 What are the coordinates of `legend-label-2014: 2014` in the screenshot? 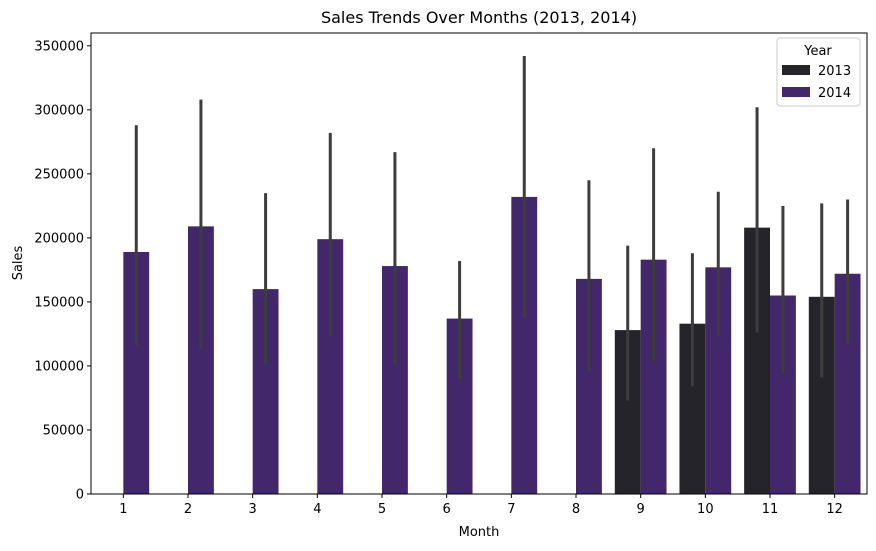 It's located at (834, 93).